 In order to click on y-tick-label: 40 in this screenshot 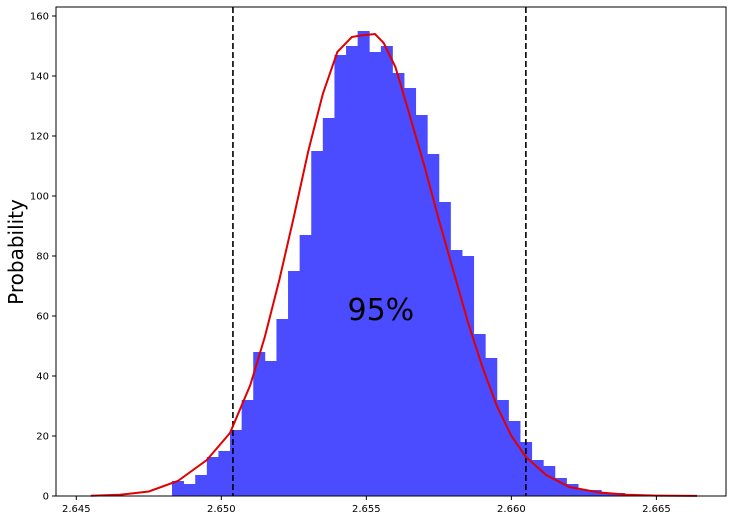, I will do `click(42, 377)`.